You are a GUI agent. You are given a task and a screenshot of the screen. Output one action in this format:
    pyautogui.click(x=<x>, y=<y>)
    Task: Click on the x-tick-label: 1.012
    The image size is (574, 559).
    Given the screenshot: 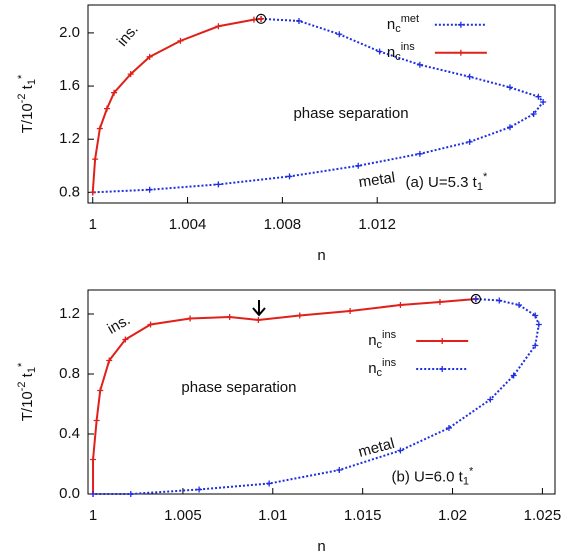 What is the action you would take?
    pyautogui.click(x=377, y=224)
    